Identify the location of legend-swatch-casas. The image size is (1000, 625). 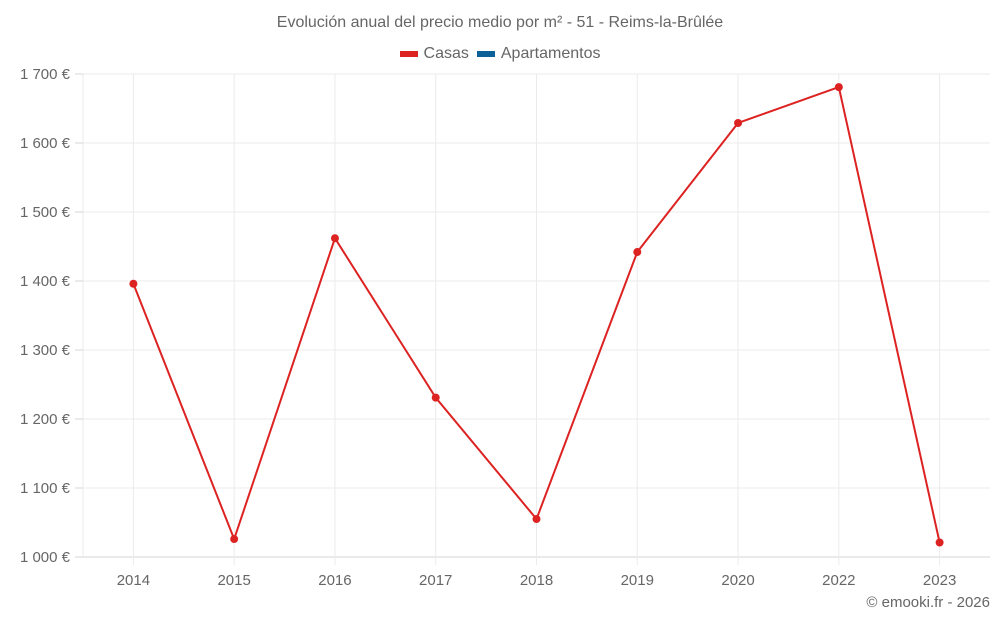
(408, 54).